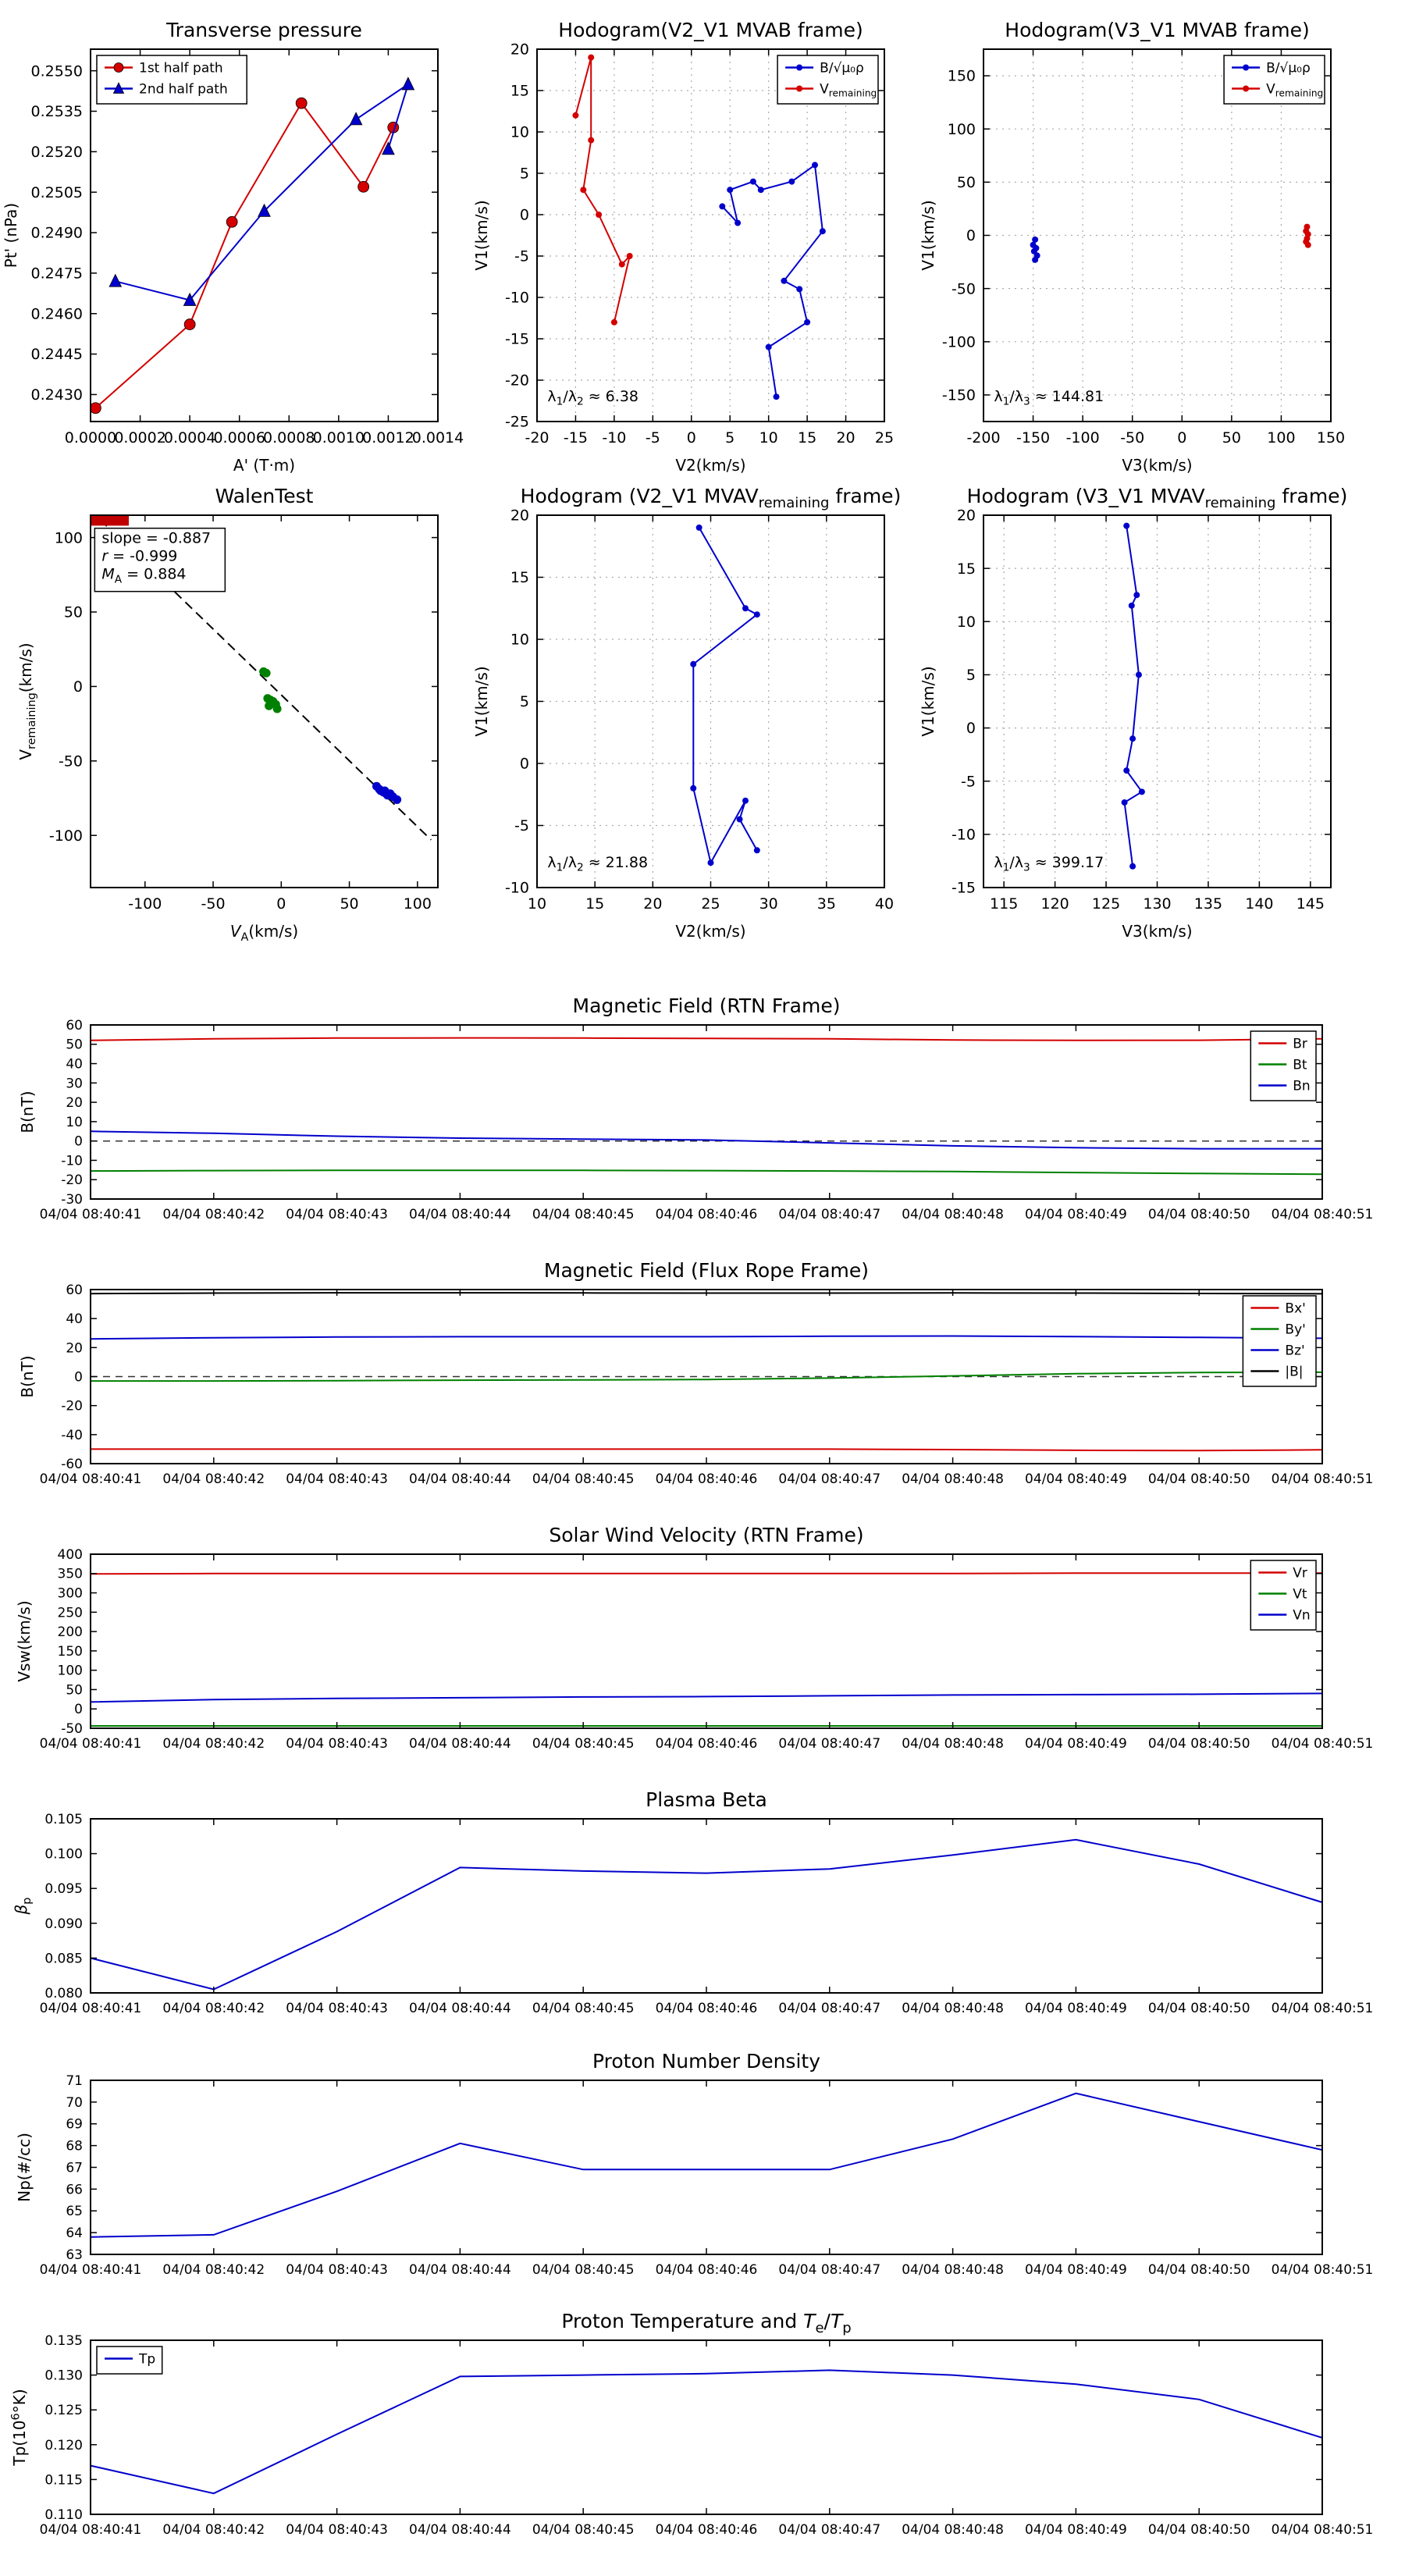  What do you see at coordinates (521, 825) in the screenshot?
I see `y-tick-label: -5` at bounding box center [521, 825].